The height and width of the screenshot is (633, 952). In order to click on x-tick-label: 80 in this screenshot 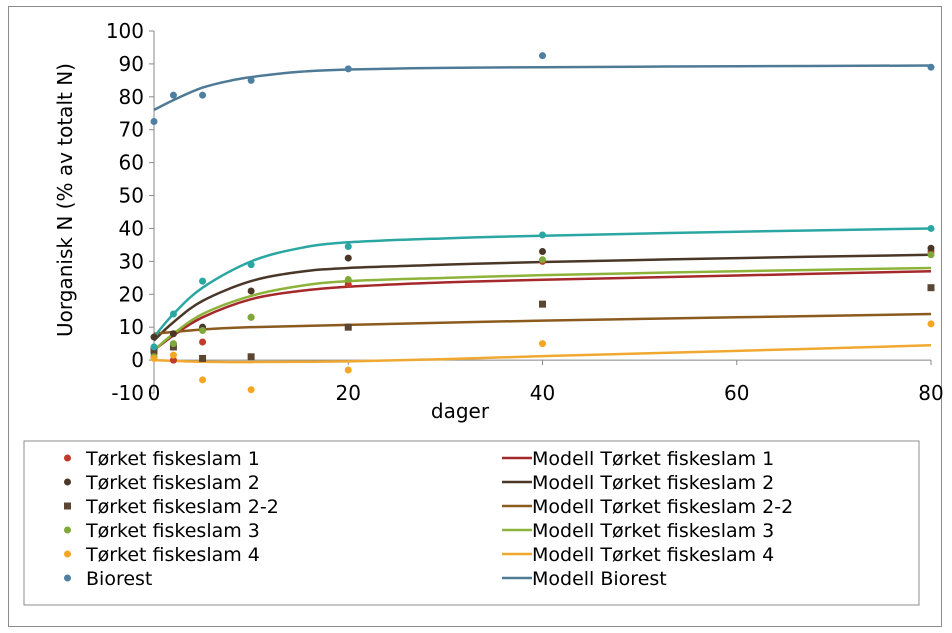, I will do `click(930, 393)`.